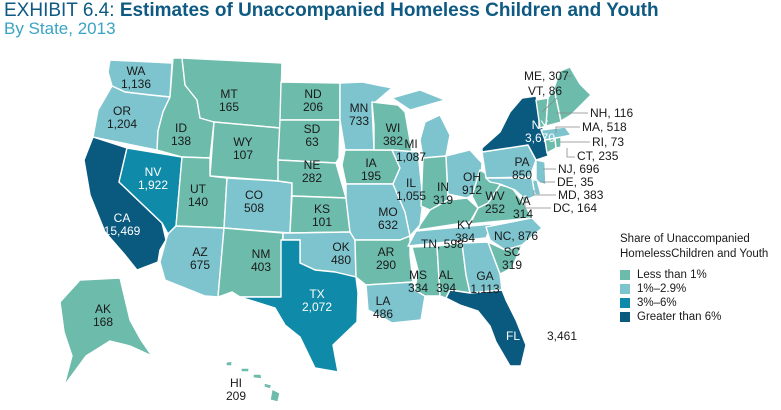 The image size is (781, 410). What do you see at coordinates (570, 153) in the screenshot?
I see `leader-line-ct` at bounding box center [570, 153].